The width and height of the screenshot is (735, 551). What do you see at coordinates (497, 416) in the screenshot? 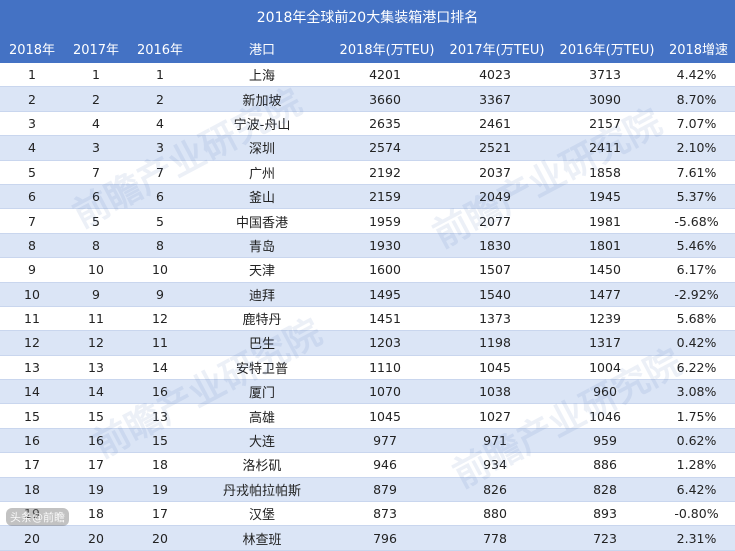
I see `teu-2017-cell: 1027` at bounding box center [497, 416].